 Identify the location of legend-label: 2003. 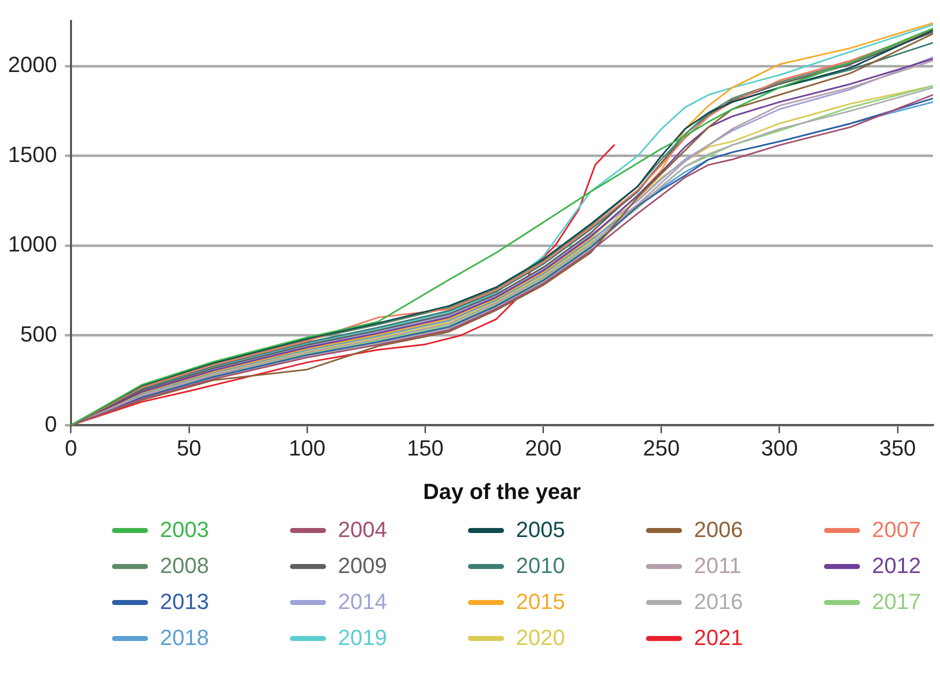
(184, 530).